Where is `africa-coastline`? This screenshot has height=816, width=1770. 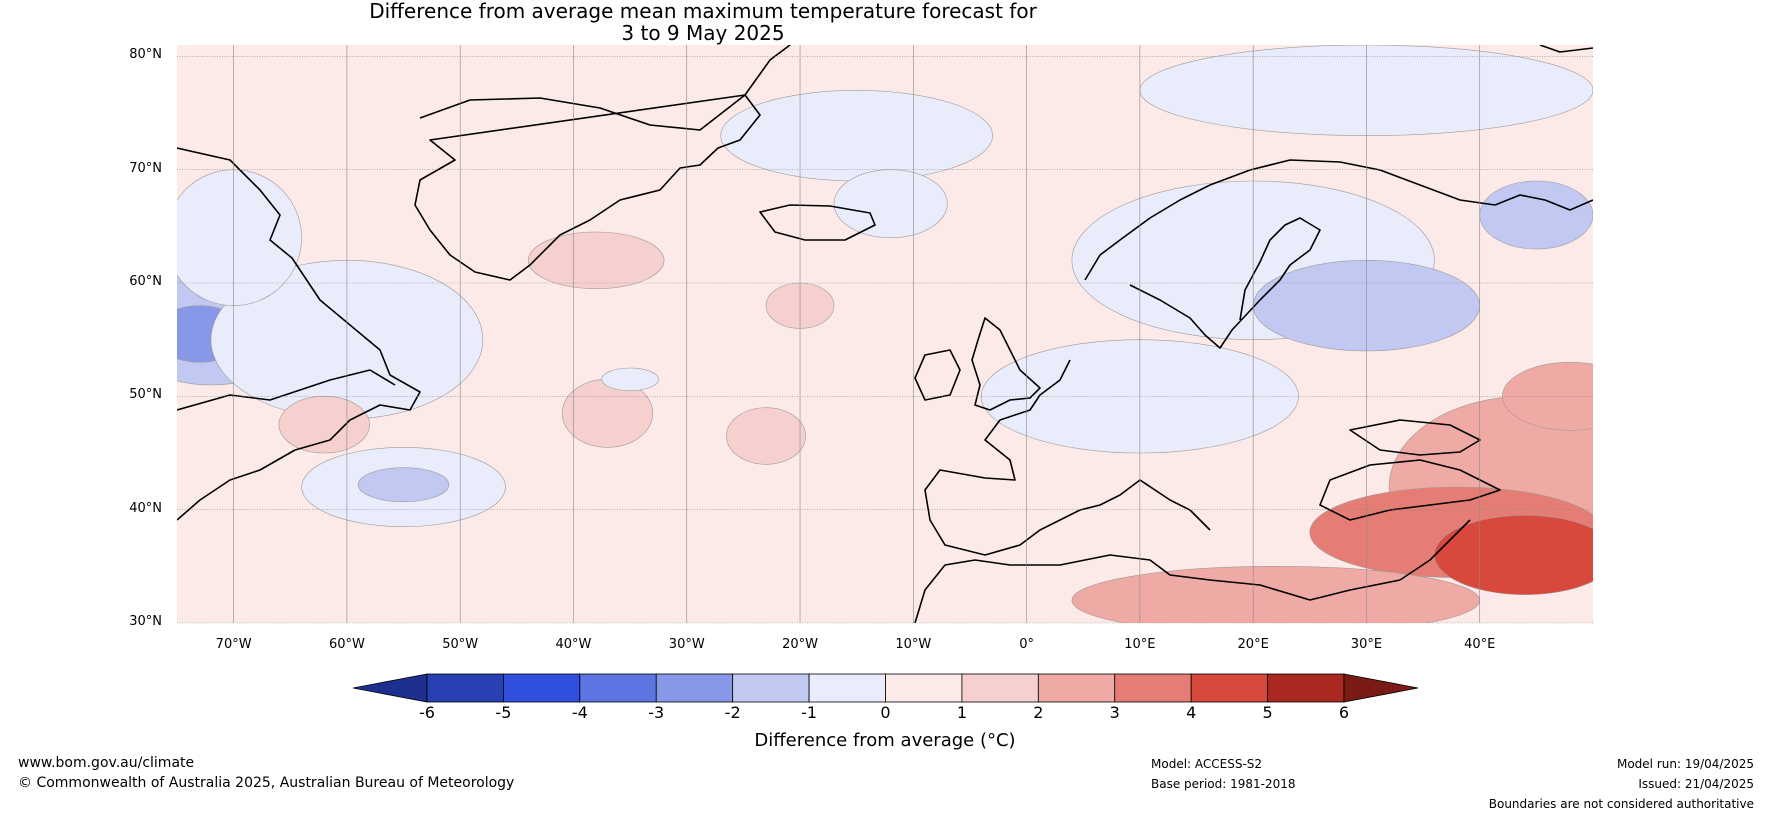
africa-coastline is located at coordinates (1192, 571).